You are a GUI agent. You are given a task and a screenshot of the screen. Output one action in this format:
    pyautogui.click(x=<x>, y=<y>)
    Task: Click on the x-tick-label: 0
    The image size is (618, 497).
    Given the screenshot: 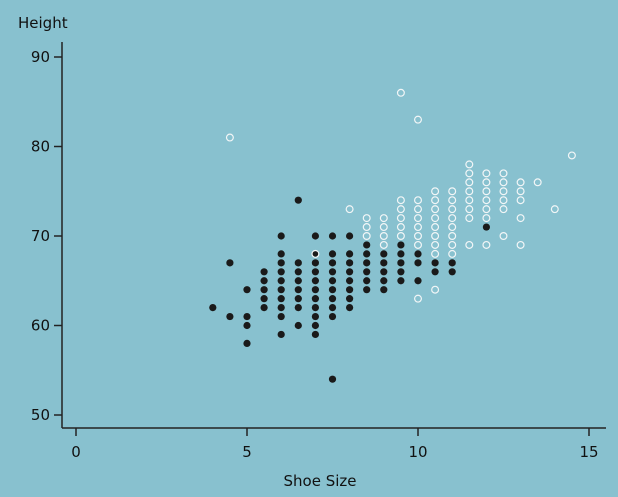 What is the action you would take?
    pyautogui.click(x=76, y=452)
    